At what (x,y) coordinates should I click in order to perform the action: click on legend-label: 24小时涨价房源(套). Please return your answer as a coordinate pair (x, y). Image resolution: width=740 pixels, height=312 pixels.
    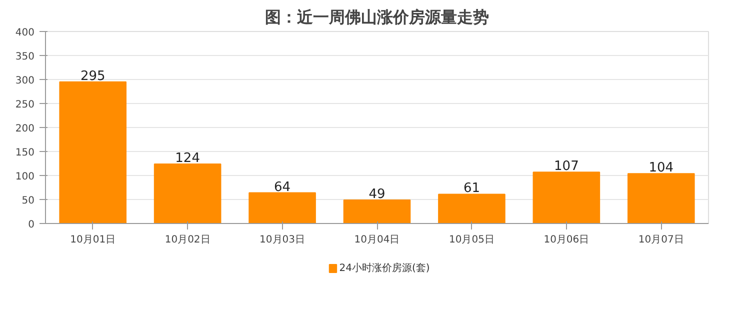
    Looking at the image, I should click on (384, 268).